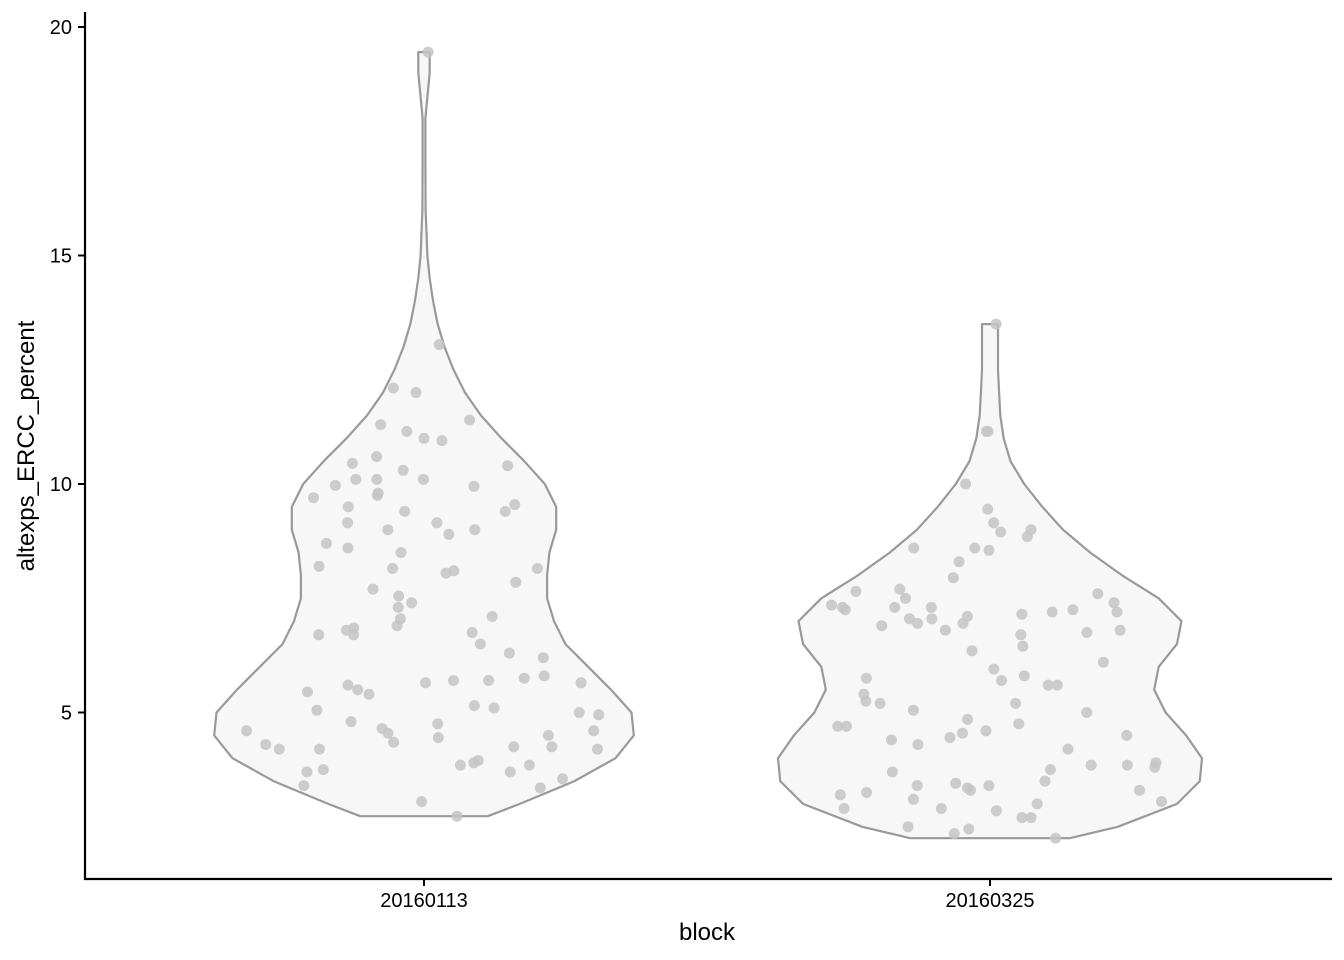 The height and width of the screenshot is (960, 1344). Describe the element at coordinates (708, 894) in the screenshot. I see `x-axis: 20160113 20160325` at that location.